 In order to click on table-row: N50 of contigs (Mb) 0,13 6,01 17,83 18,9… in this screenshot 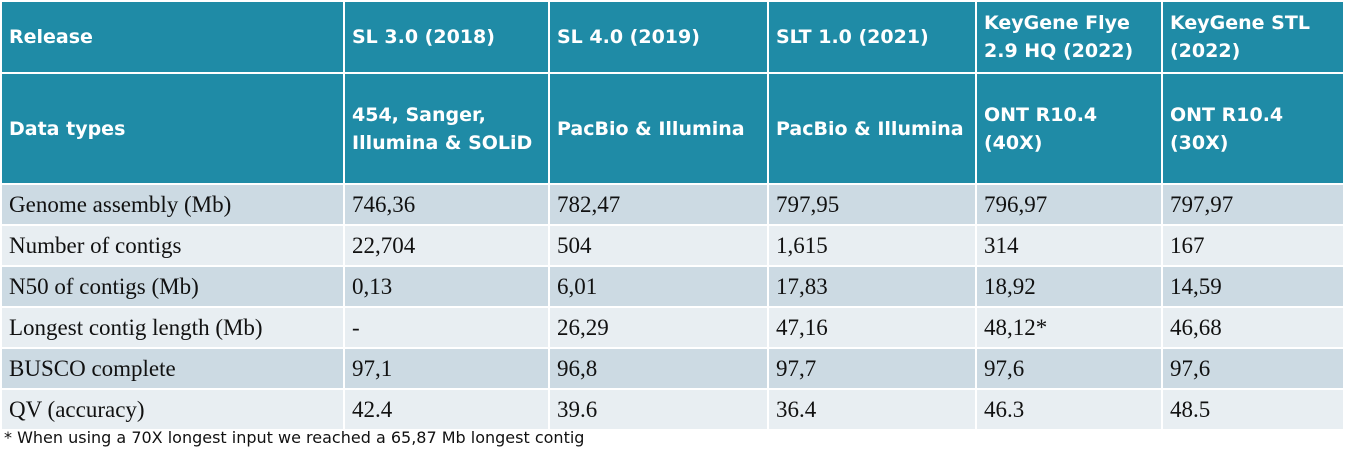, I will do `click(672, 286)`.